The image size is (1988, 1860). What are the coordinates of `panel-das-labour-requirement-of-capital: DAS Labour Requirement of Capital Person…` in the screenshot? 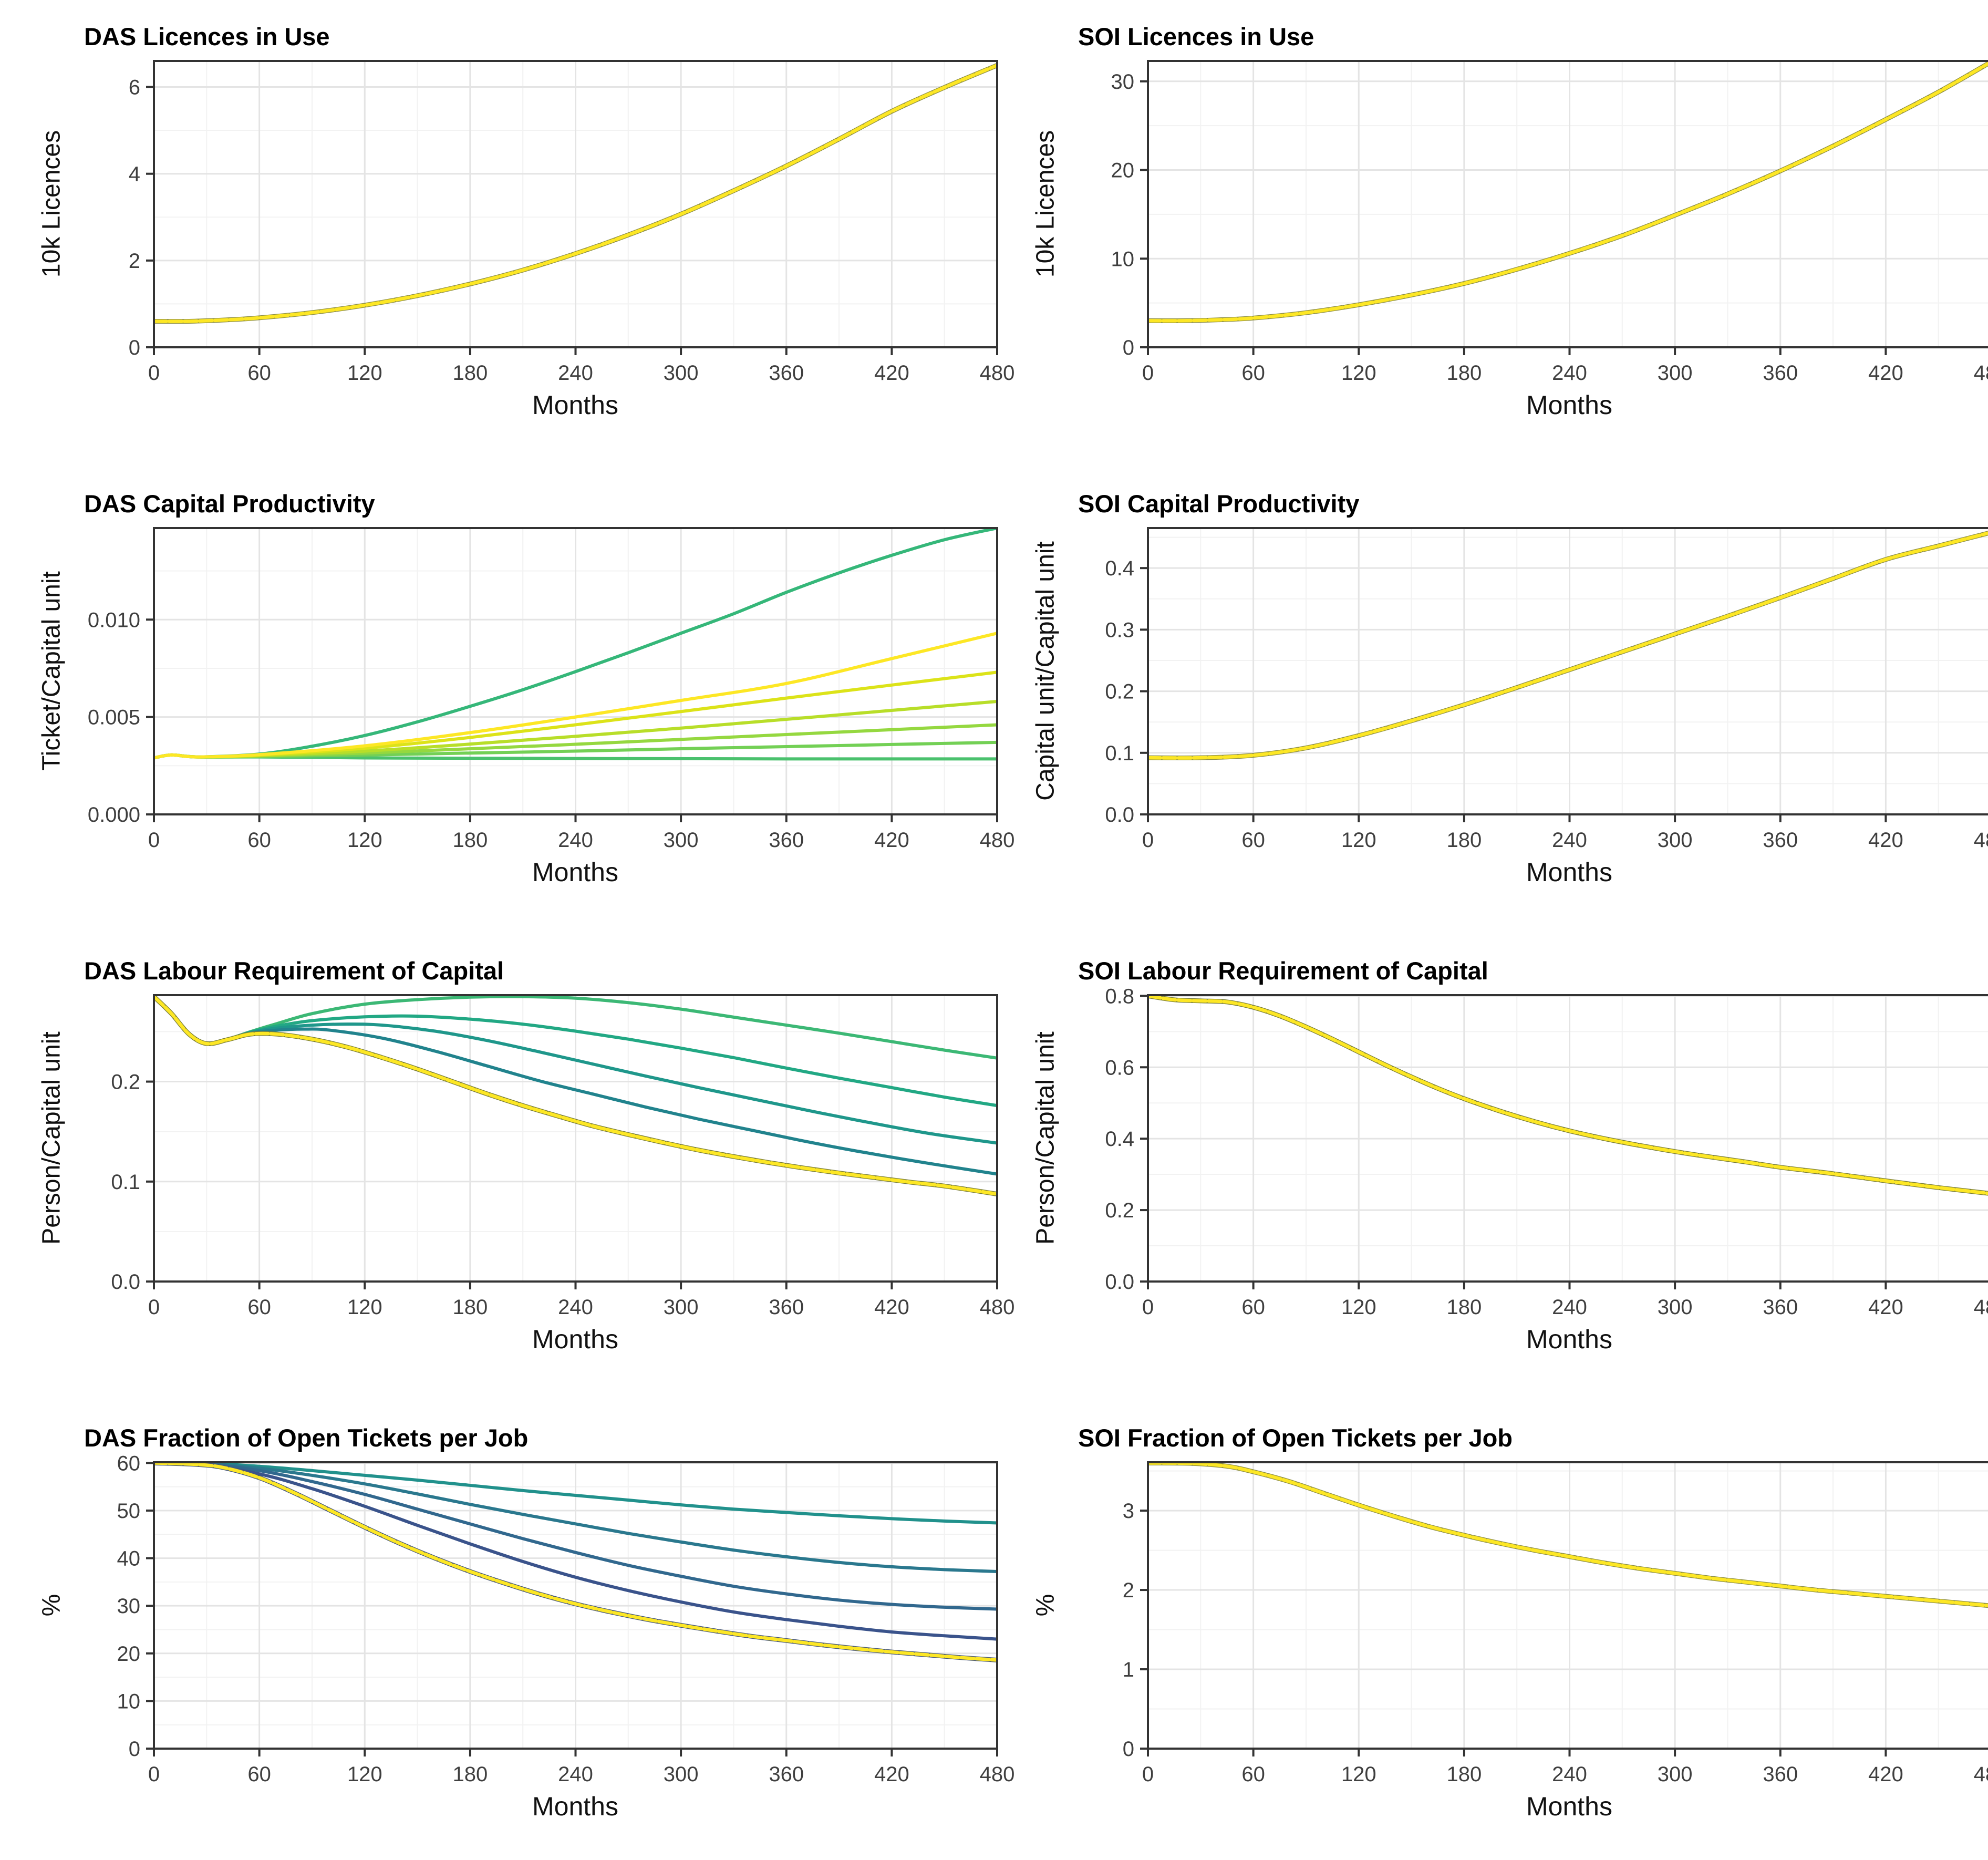 It's located at (518, 1168).